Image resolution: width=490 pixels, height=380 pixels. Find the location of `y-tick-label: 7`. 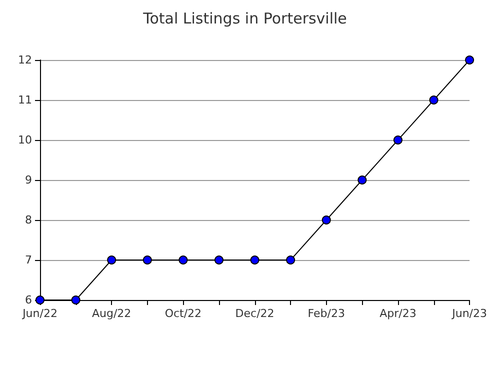

y-tick-label: 7 is located at coordinates (28, 260).